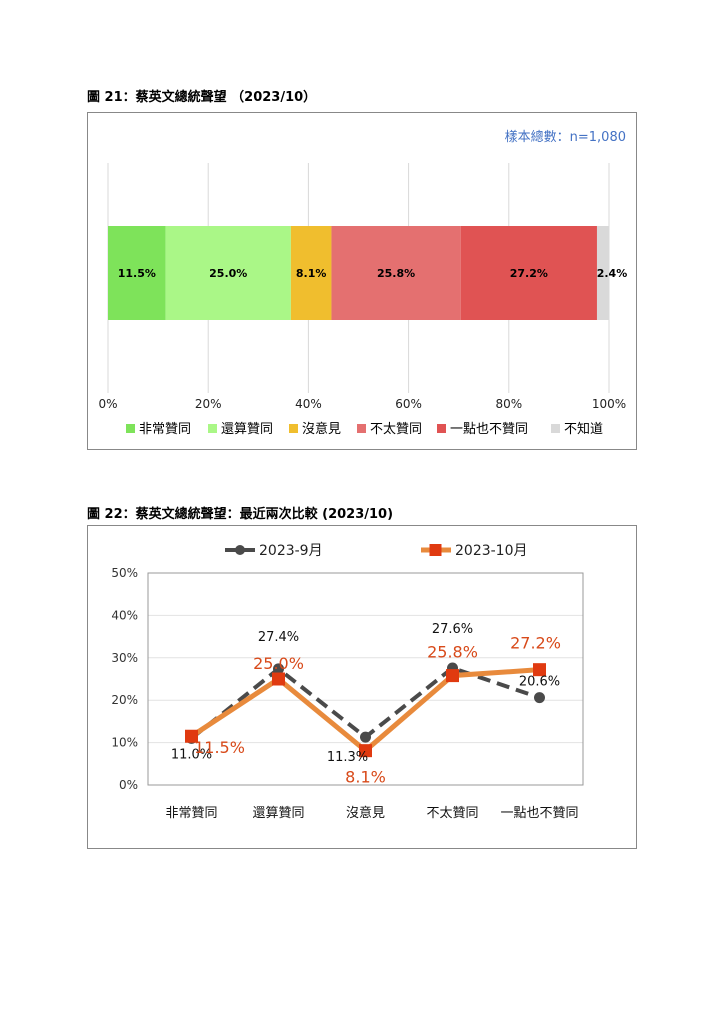 Image resolution: width=724 pixels, height=1024 pixels. What do you see at coordinates (365, 813) in the screenshot?
I see `x-category-label: 沒意見` at bounding box center [365, 813].